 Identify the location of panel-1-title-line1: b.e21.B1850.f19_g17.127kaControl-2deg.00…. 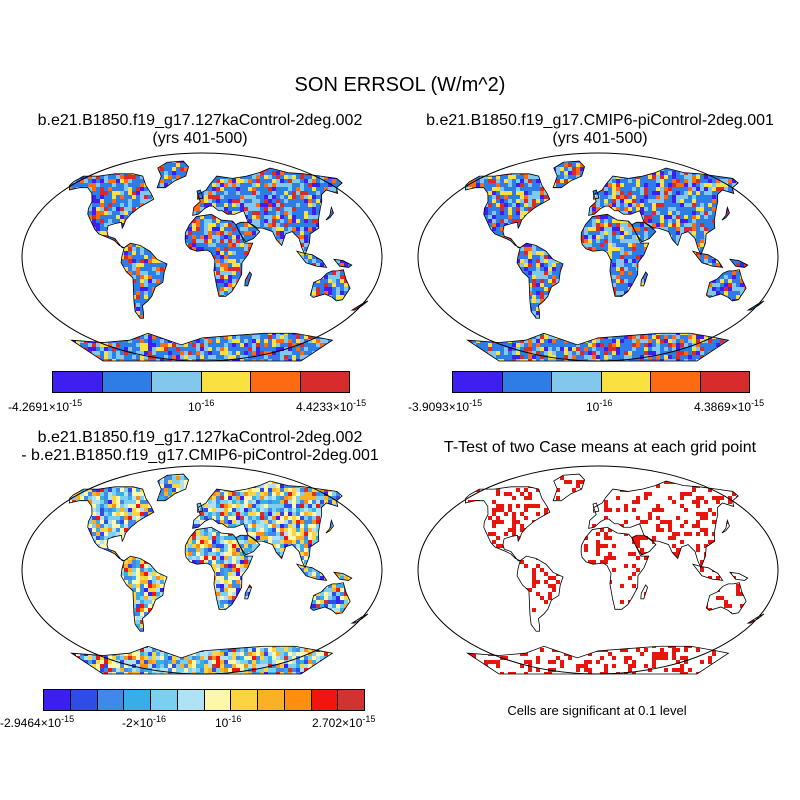
(200, 120).